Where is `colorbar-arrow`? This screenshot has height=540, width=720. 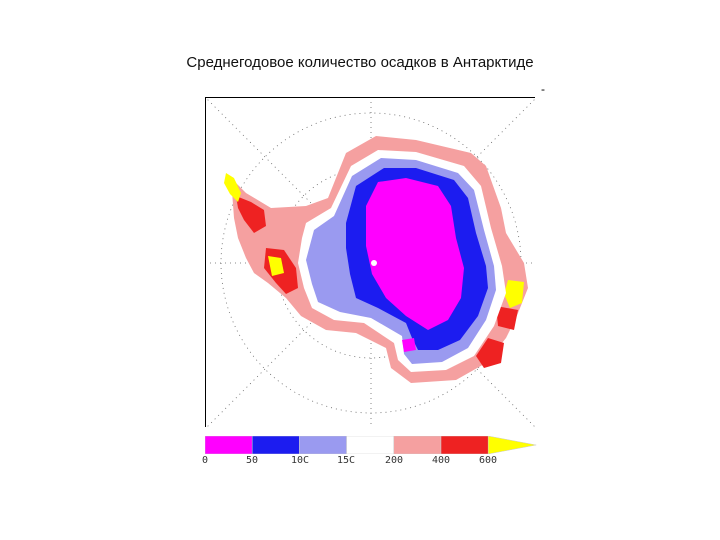 colorbar-arrow is located at coordinates (512, 445).